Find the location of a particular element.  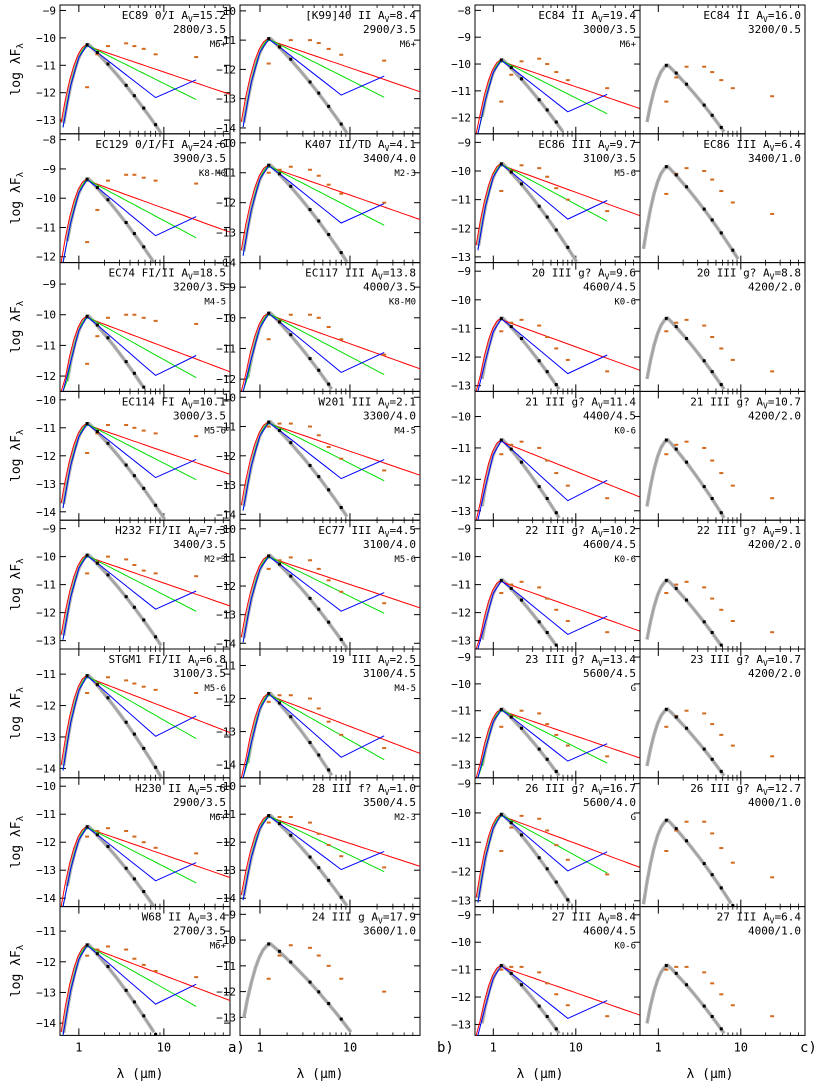

panel-name: EC74 is located at coordinates (125, 273).